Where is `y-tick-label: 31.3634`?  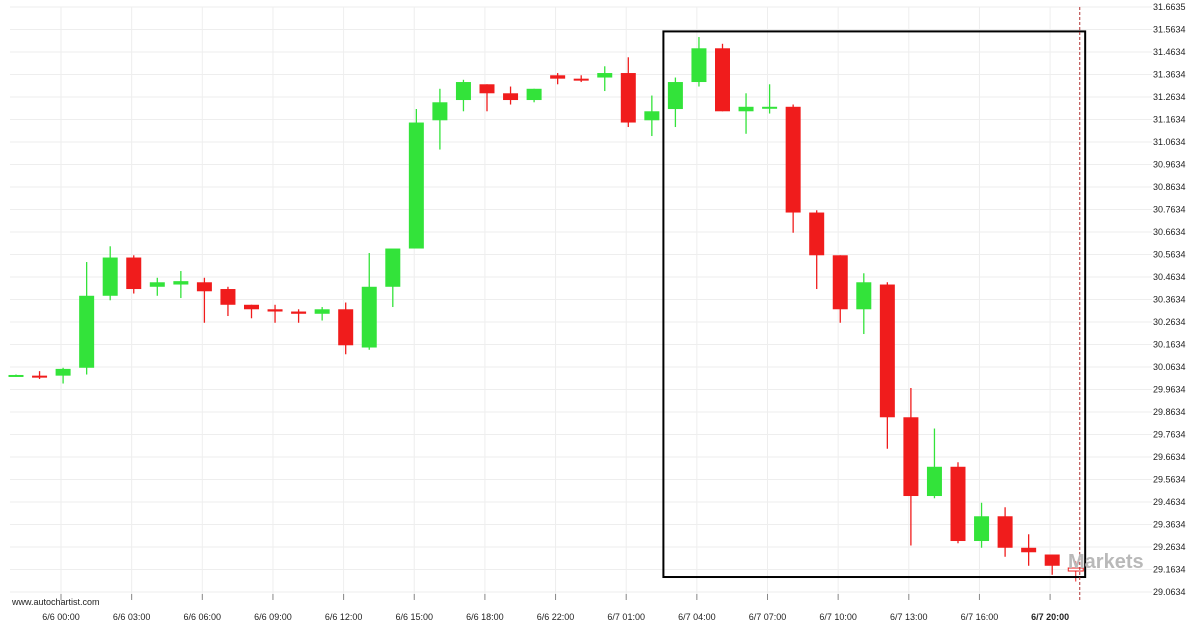 y-tick-label: 31.3634 is located at coordinates (1169, 75).